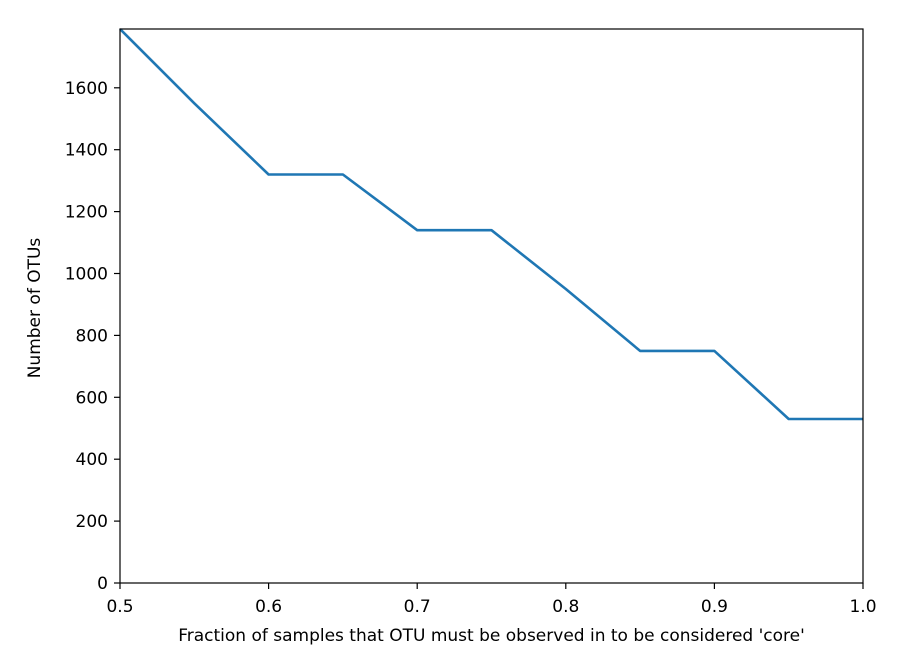 The height and width of the screenshot is (665, 913). What do you see at coordinates (86, 275) in the screenshot?
I see `y-tick-label: 1000` at bounding box center [86, 275].